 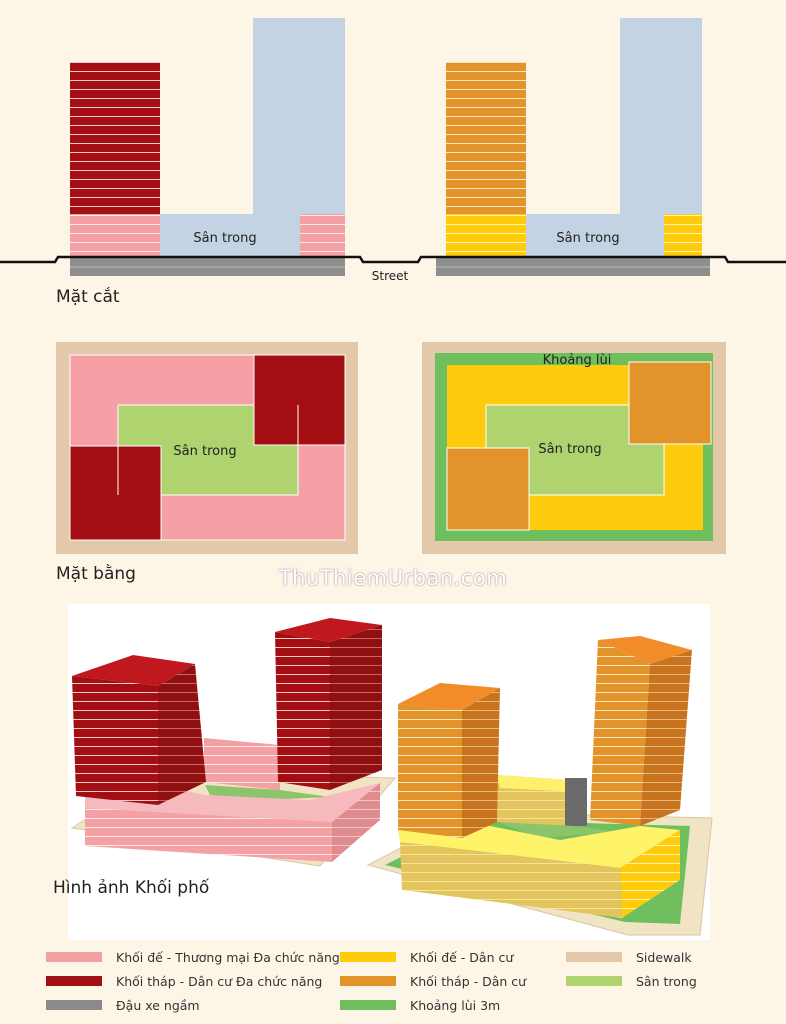 I want to click on courtyard-label-section-right: Sân trong, so click(x=587, y=238).